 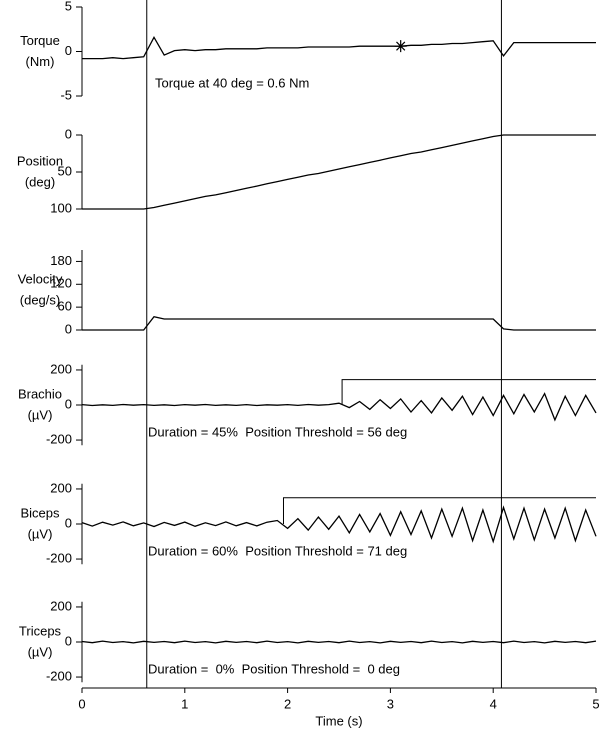 I want to click on y-axis-label: Torque, so click(x=40, y=40).